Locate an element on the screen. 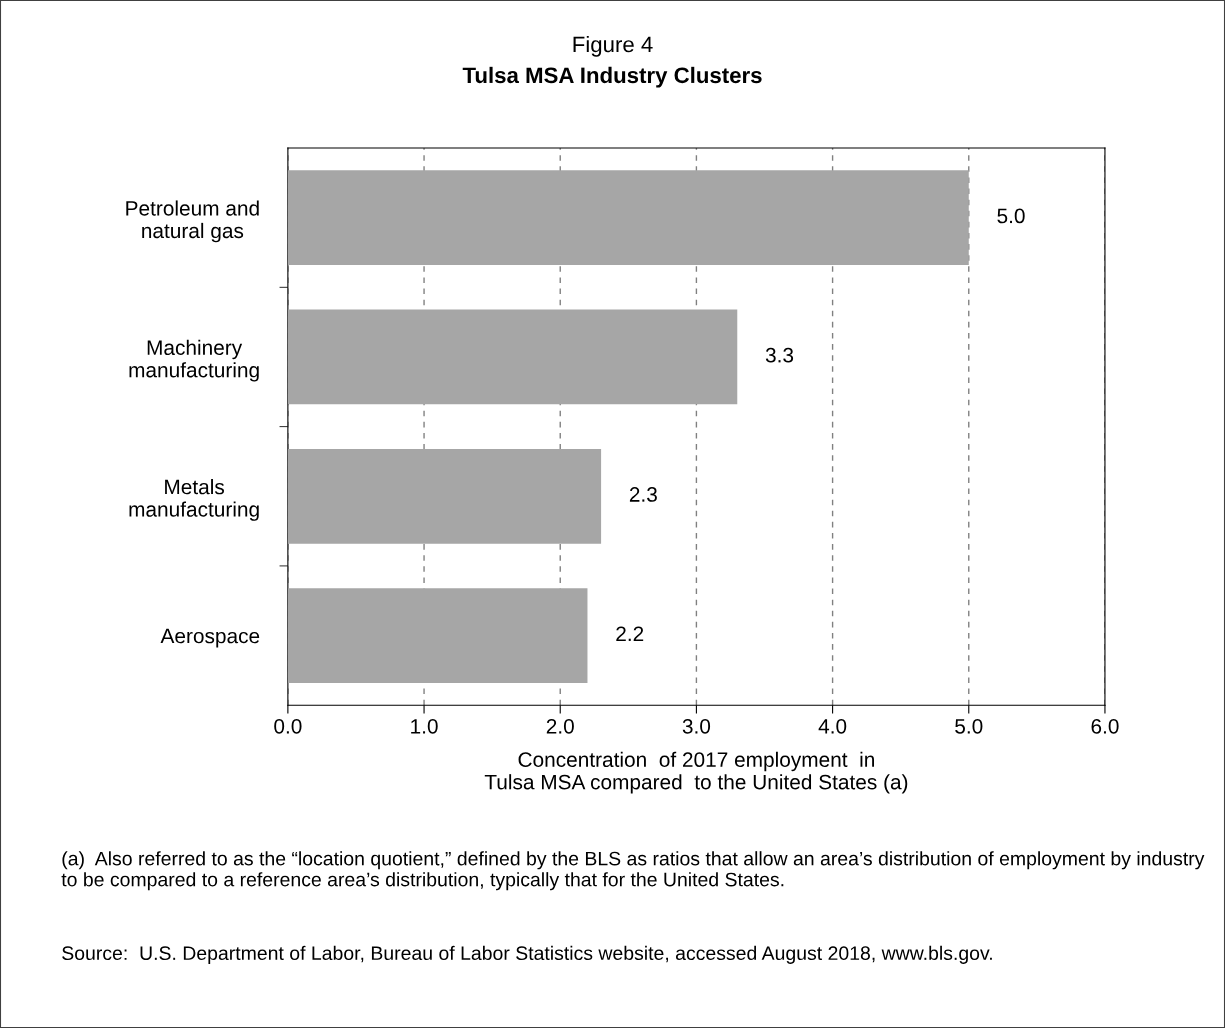  data-label: 2.3 is located at coordinates (643, 494).